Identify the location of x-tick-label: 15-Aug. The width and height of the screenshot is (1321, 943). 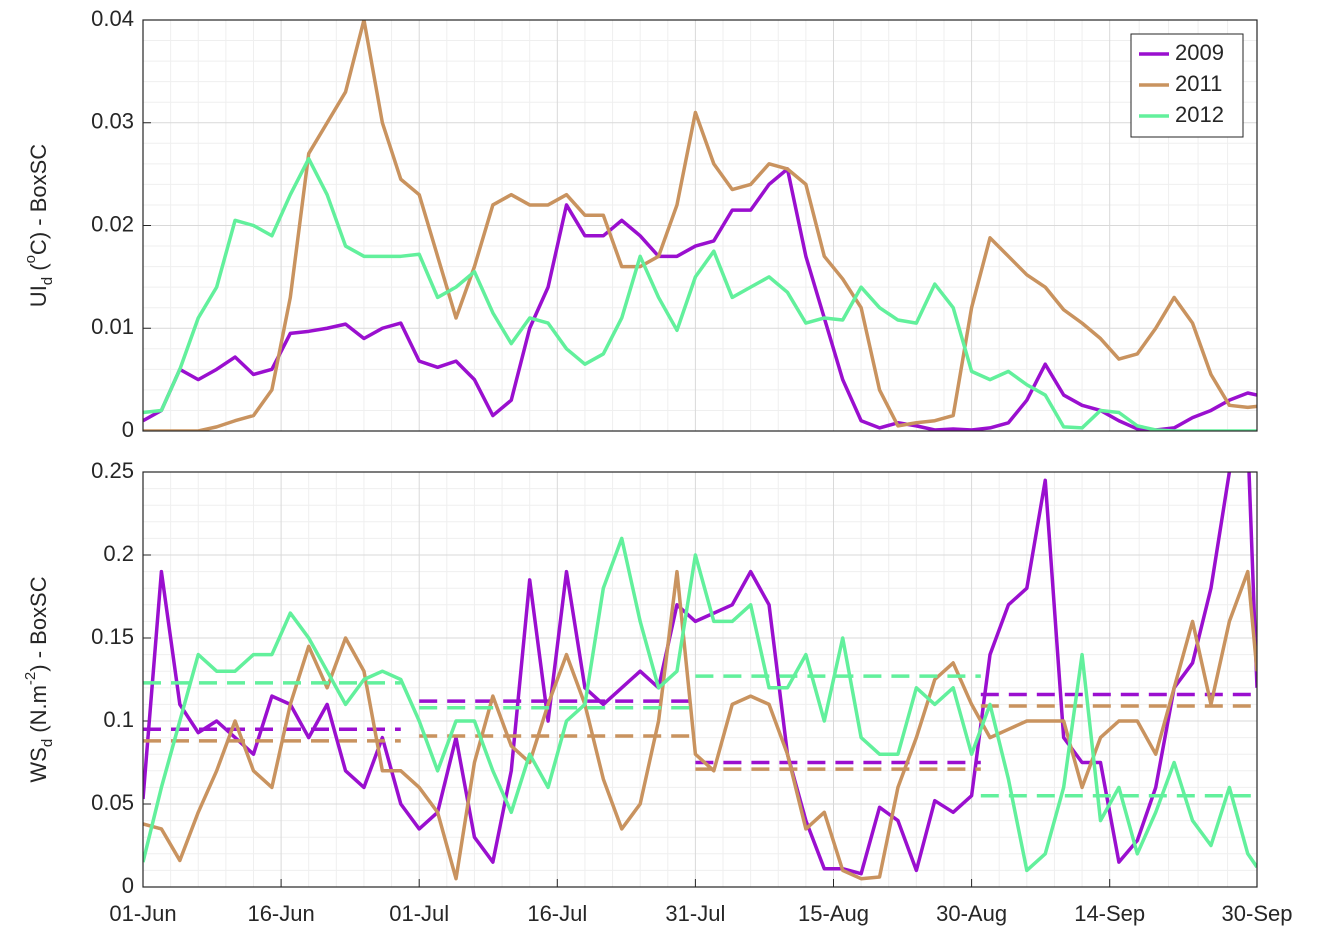
(833, 913).